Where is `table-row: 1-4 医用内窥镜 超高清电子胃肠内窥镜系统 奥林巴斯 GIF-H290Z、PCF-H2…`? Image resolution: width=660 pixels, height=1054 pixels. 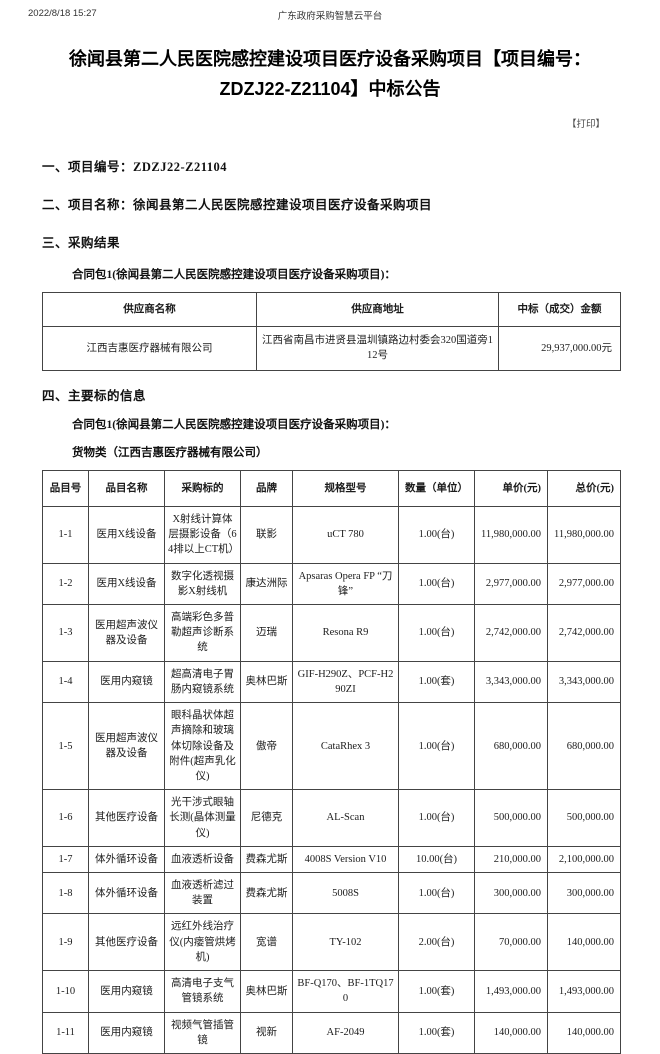
table-row: 1-4 医用内窥镜 超高清电子胃肠内窥镜系统 奥林巴斯 GIF-H290Z、PCF-H2… is located at coordinates (331, 682).